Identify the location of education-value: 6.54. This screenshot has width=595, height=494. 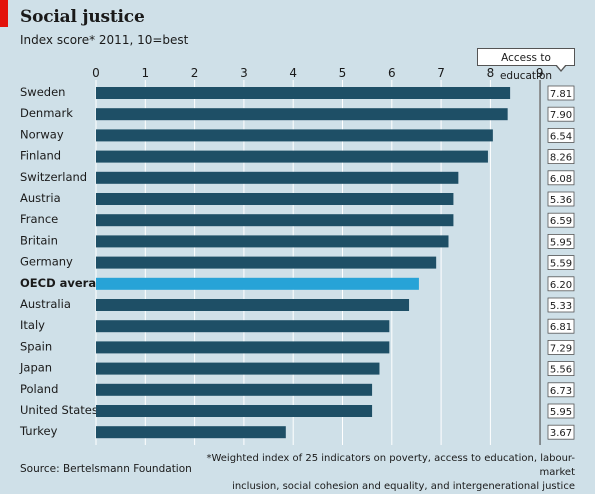
(561, 136).